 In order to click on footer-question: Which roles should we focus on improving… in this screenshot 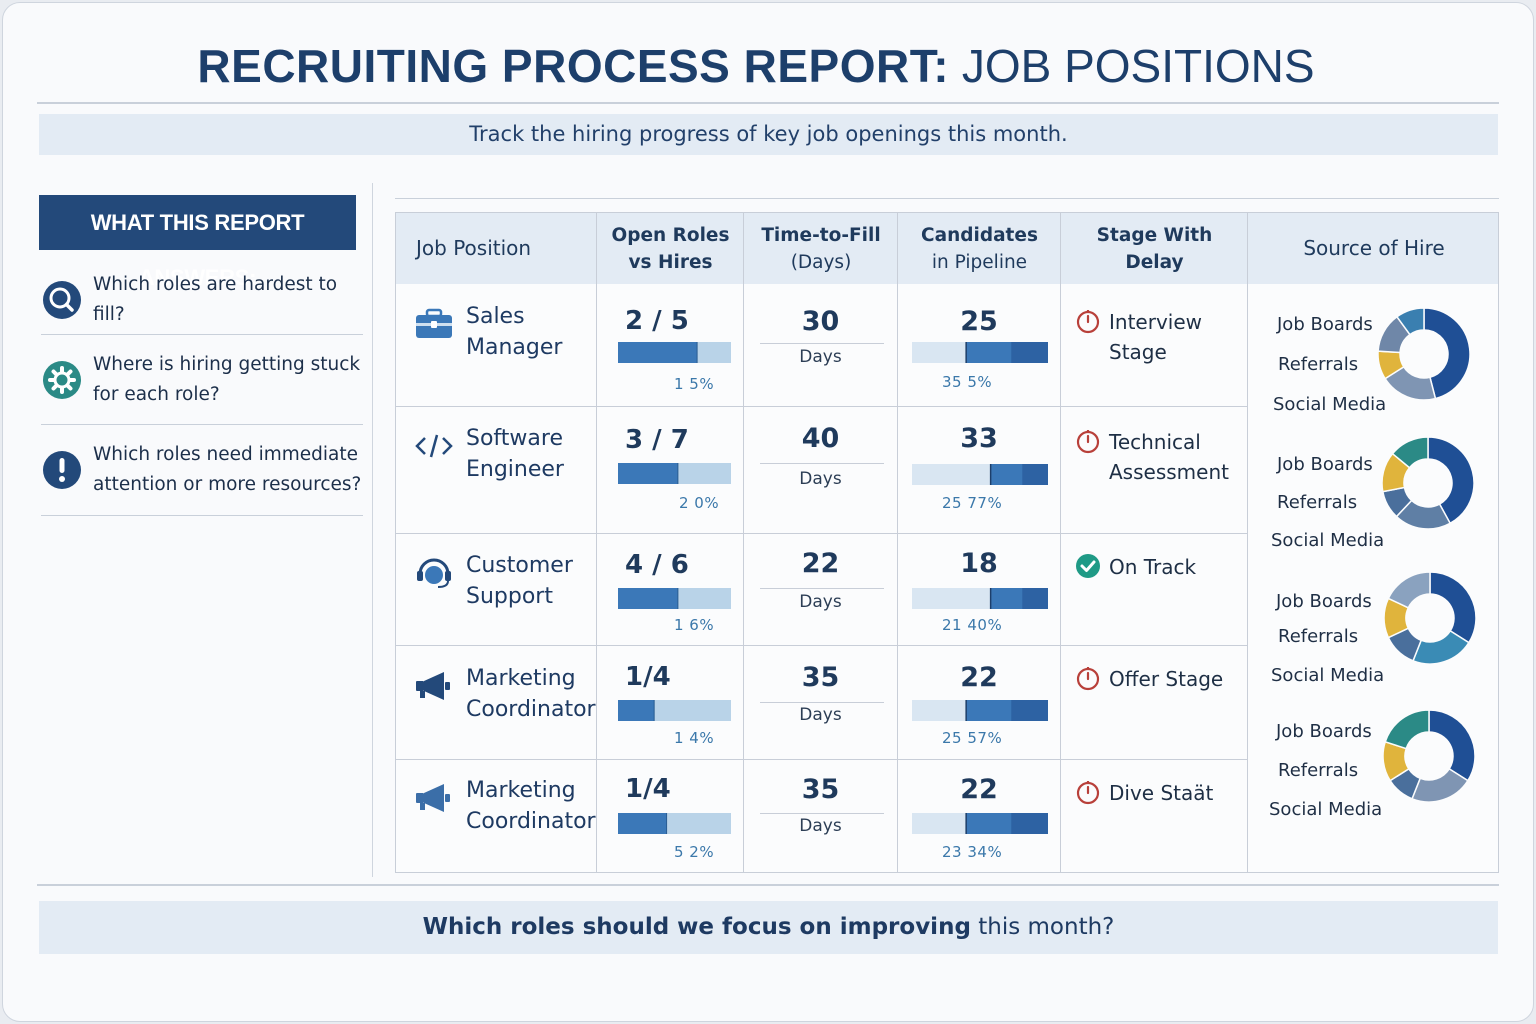, I will do `click(768, 927)`.